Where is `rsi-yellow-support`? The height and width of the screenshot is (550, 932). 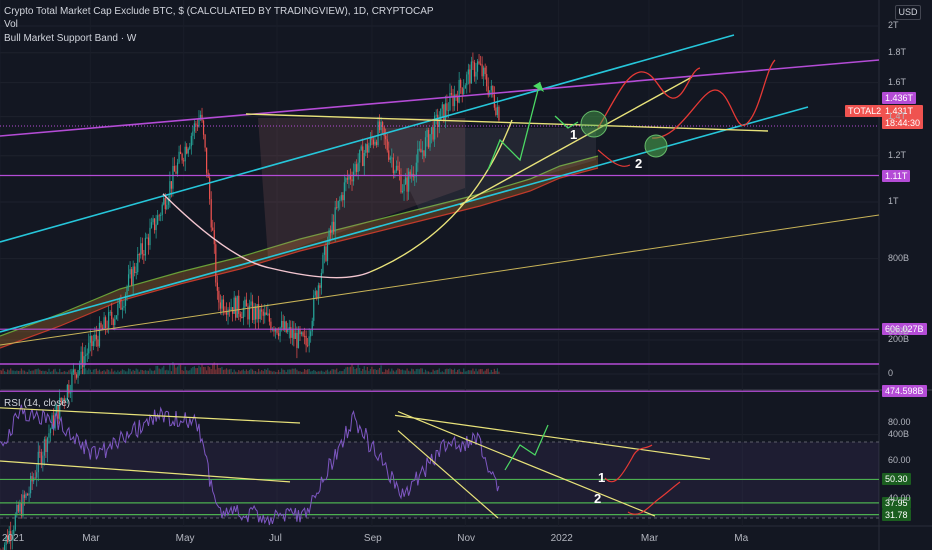
rsi-yellow-support is located at coordinates (145, 471).